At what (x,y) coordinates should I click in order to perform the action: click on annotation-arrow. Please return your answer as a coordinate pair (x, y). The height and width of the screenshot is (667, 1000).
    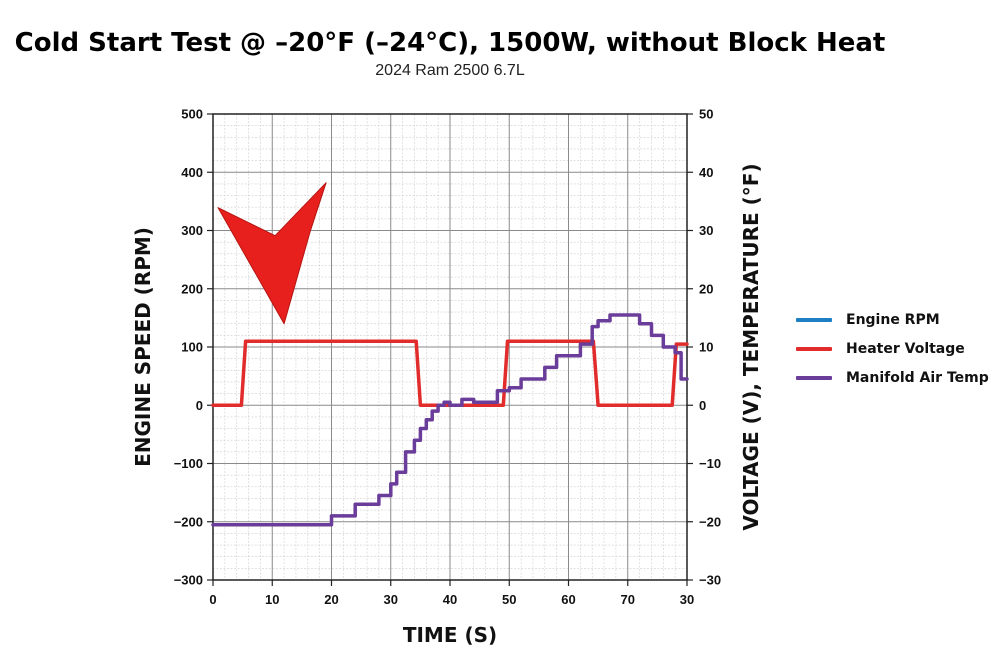
    Looking at the image, I should click on (272, 253).